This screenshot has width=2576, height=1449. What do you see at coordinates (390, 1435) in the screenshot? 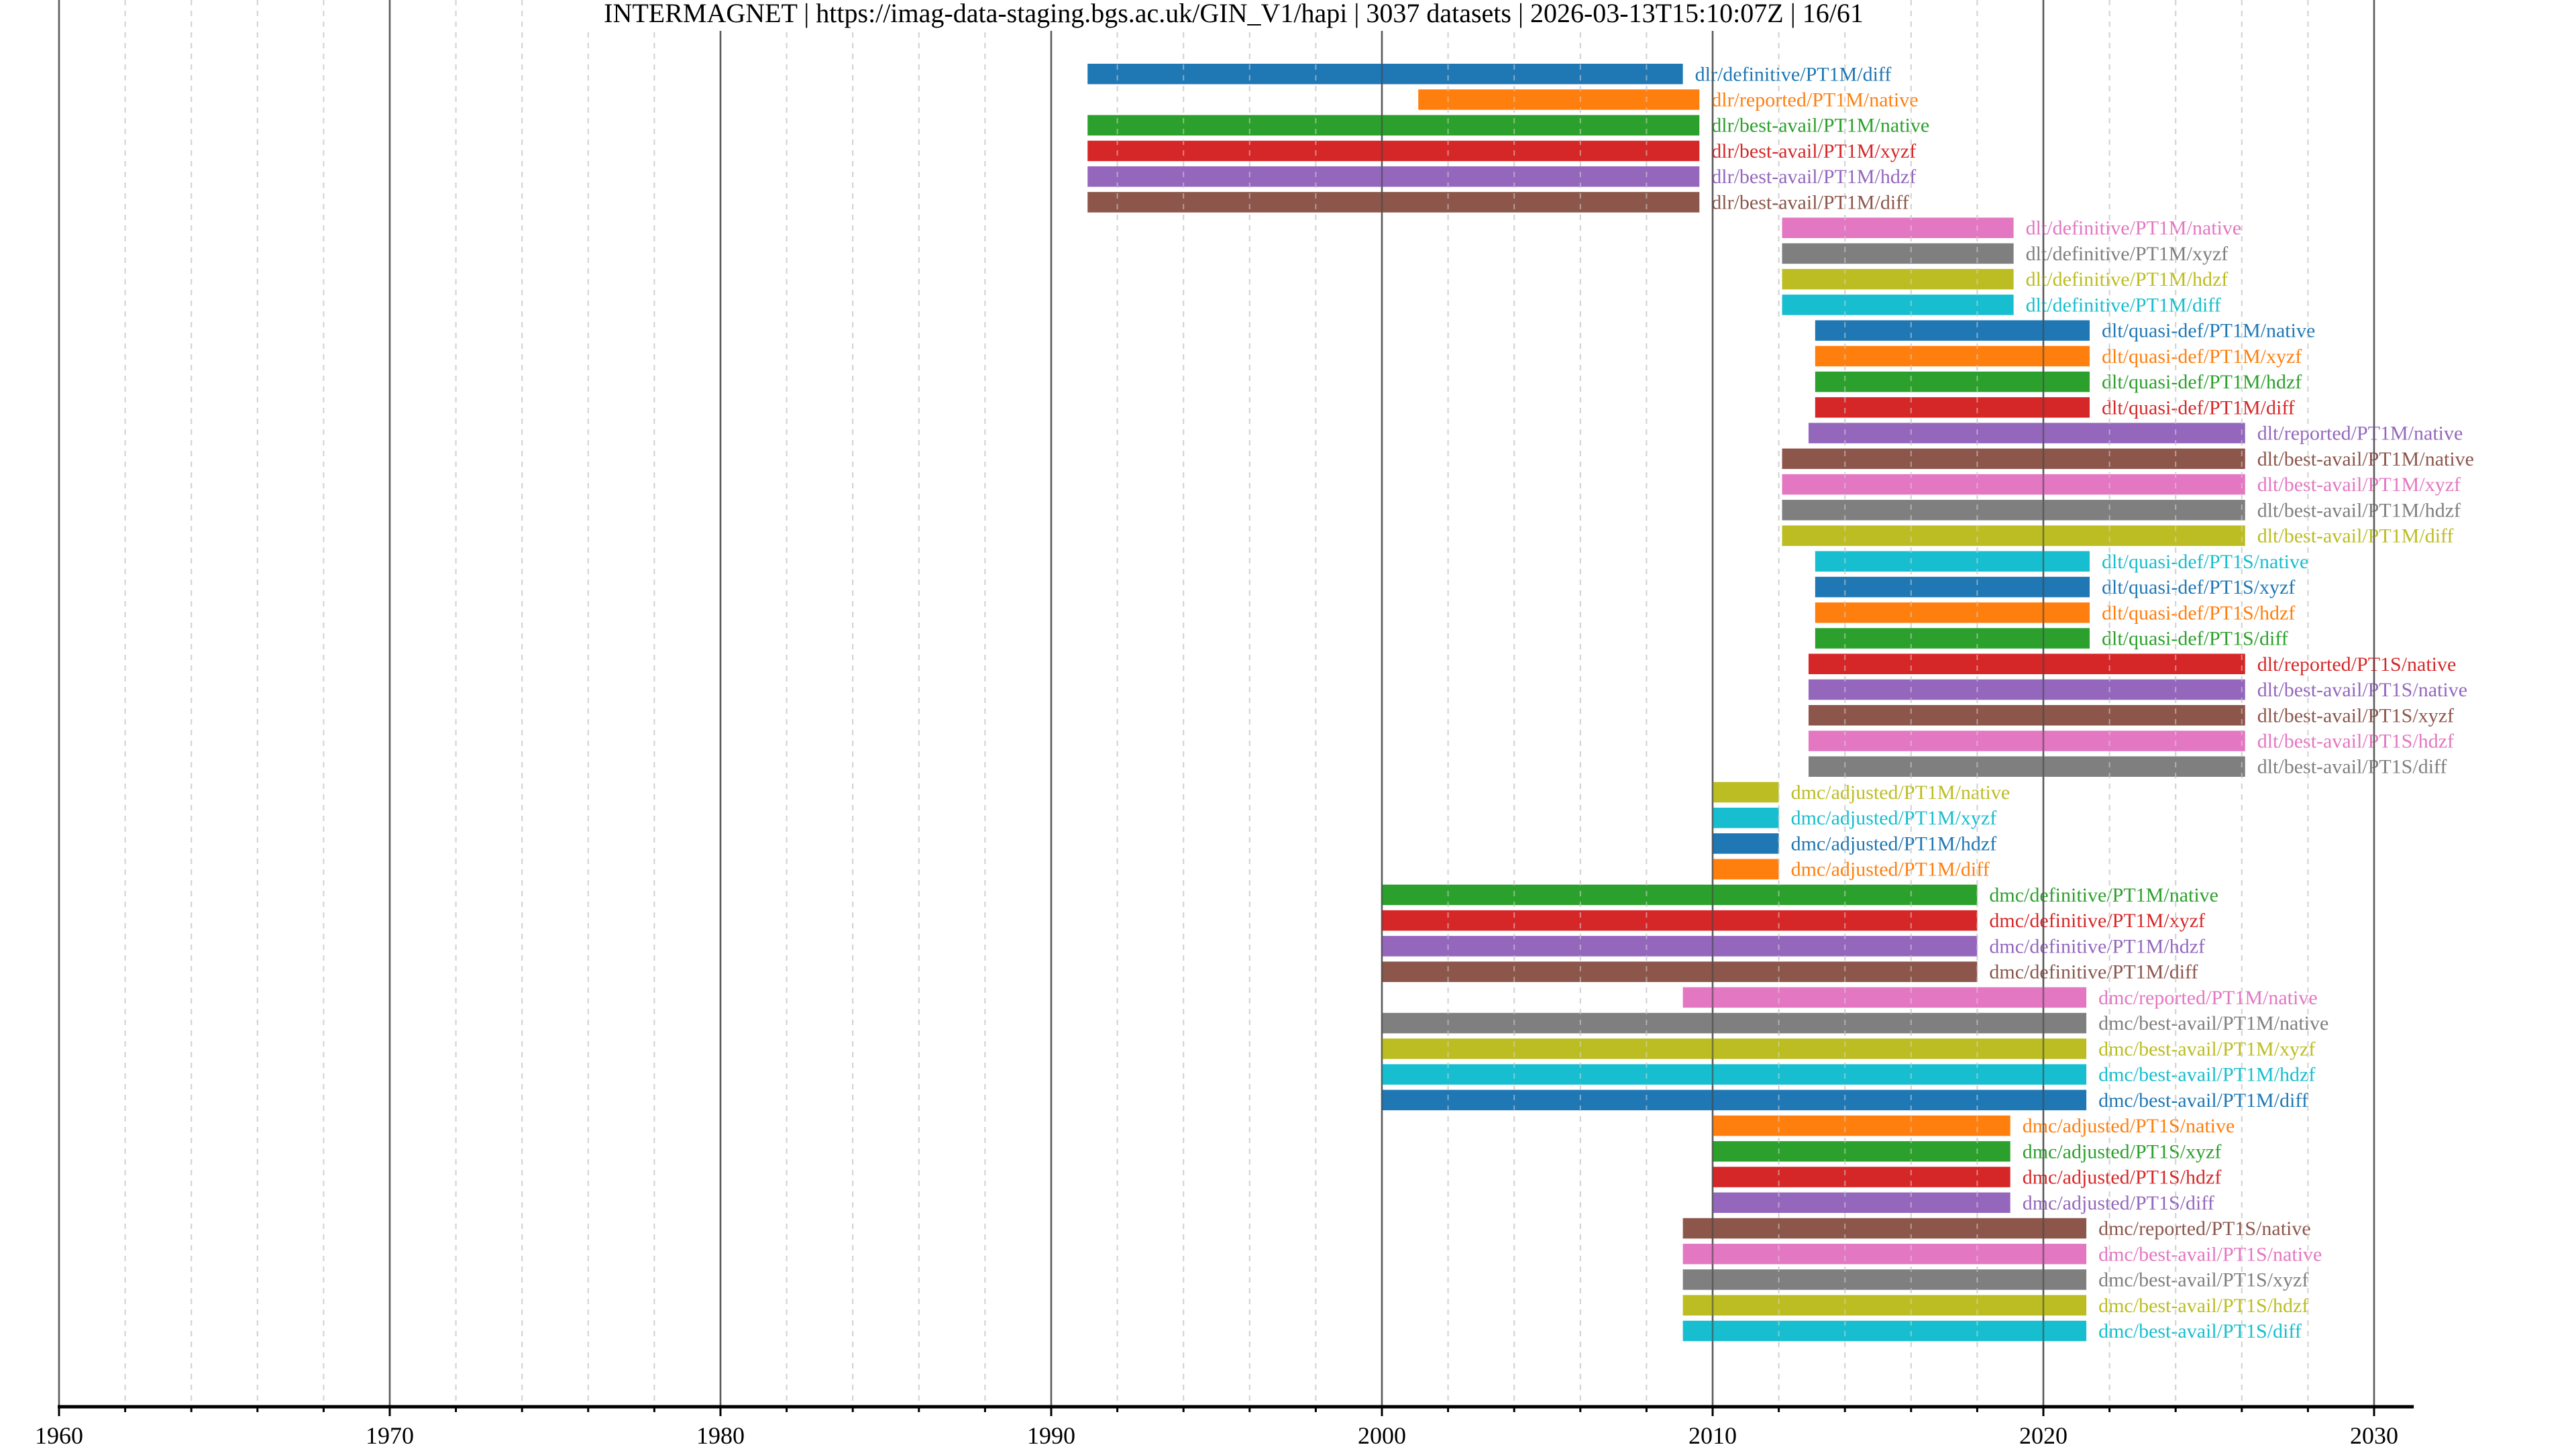
I see `x-tick-label: 1970` at bounding box center [390, 1435].